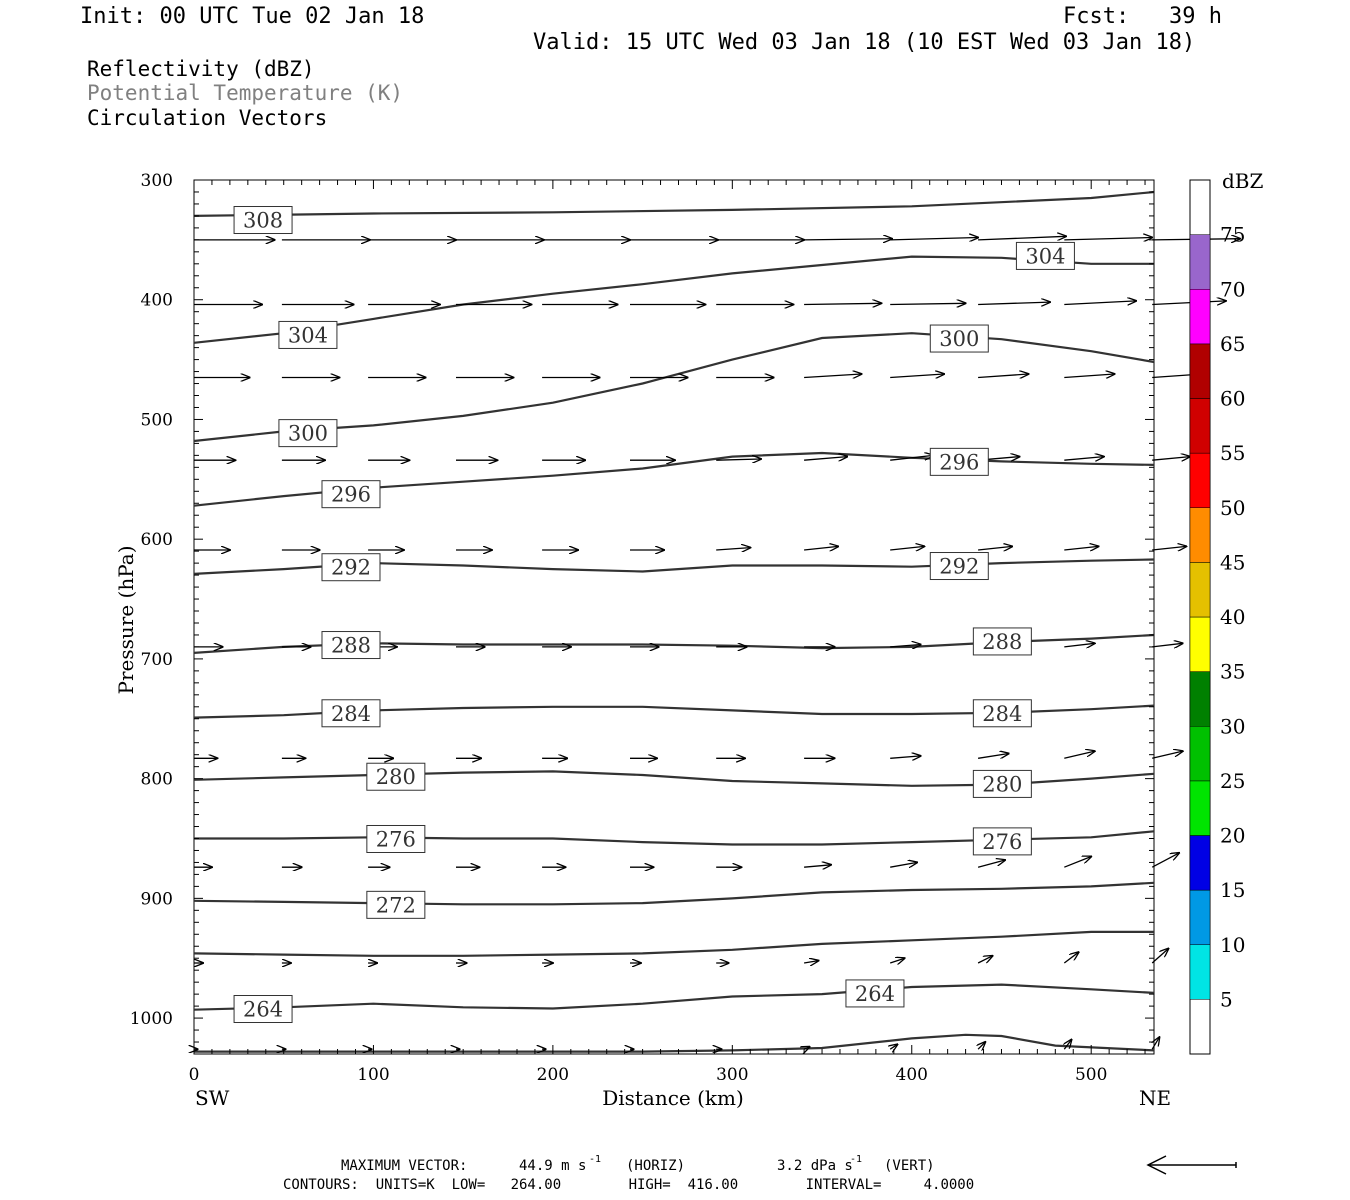 This screenshot has width=1350, height=1200. What do you see at coordinates (157, 780) in the screenshot?
I see `y-tick-label: 800` at bounding box center [157, 780].